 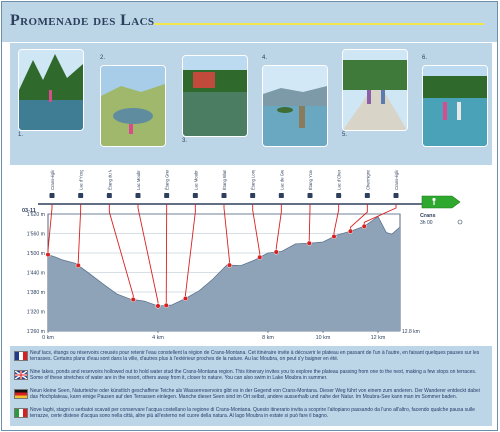 I want to click on photo-card-6: 6., so click(x=455, y=109).